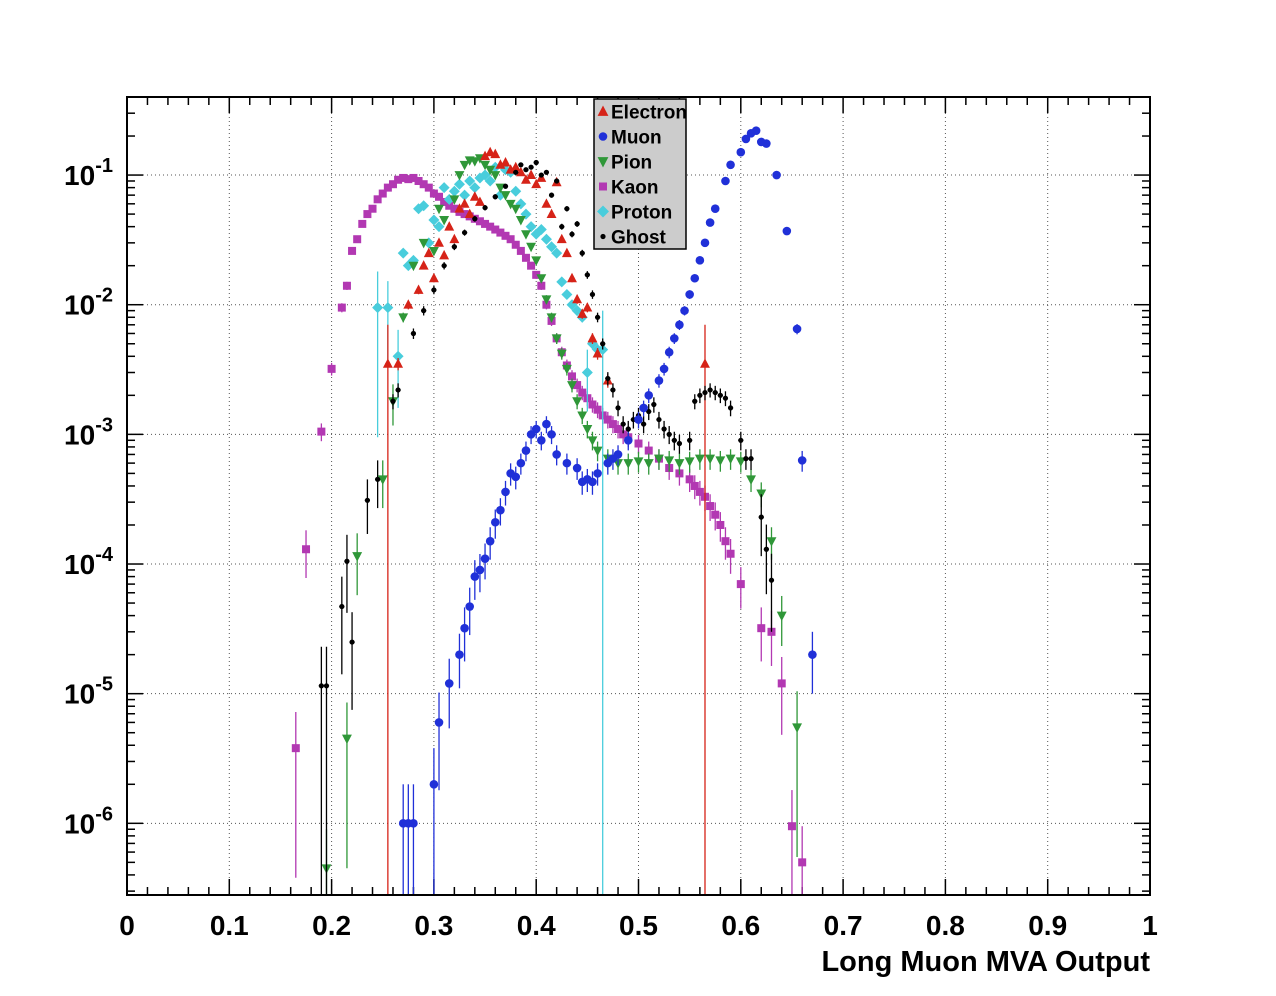 Image resolution: width=1276 pixels, height=996 pixels. I want to click on svg-text: 10⁻², so click(88, 303).